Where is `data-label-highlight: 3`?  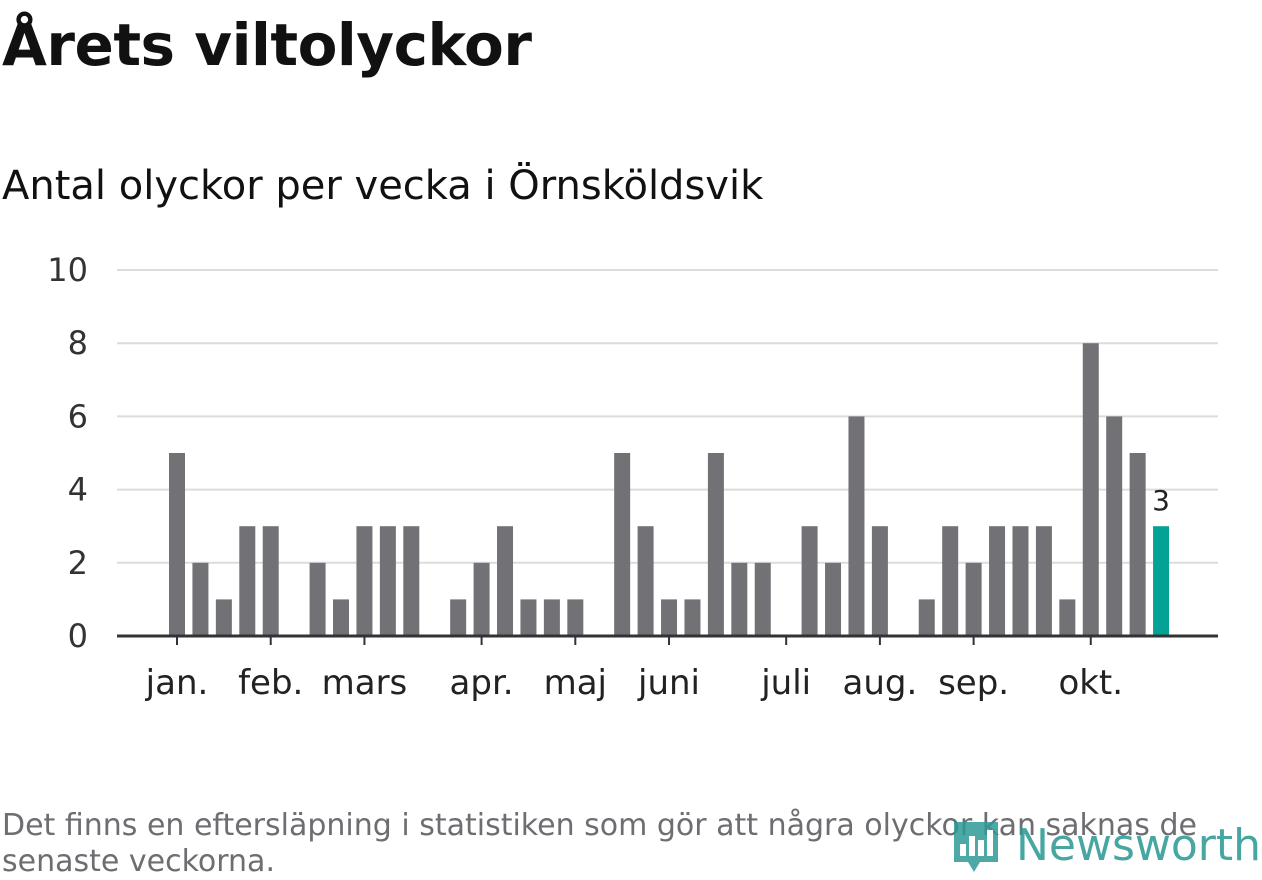
data-label-highlight: 3 is located at coordinates (1161, 500).